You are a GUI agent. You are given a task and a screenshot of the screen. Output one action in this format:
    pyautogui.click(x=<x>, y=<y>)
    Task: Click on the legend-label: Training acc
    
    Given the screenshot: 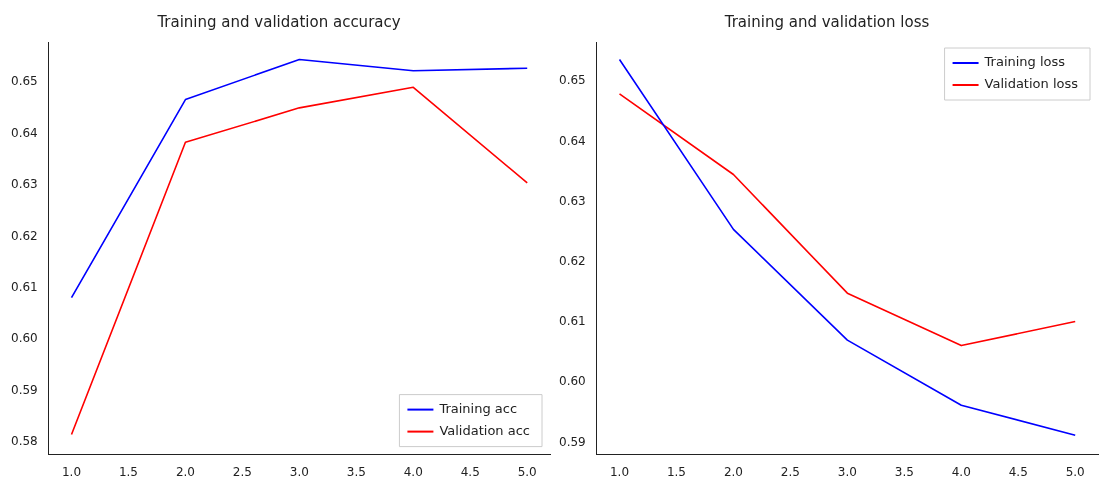 What is the action you would take?
    pyautogui.click(x=478, y=408)
    